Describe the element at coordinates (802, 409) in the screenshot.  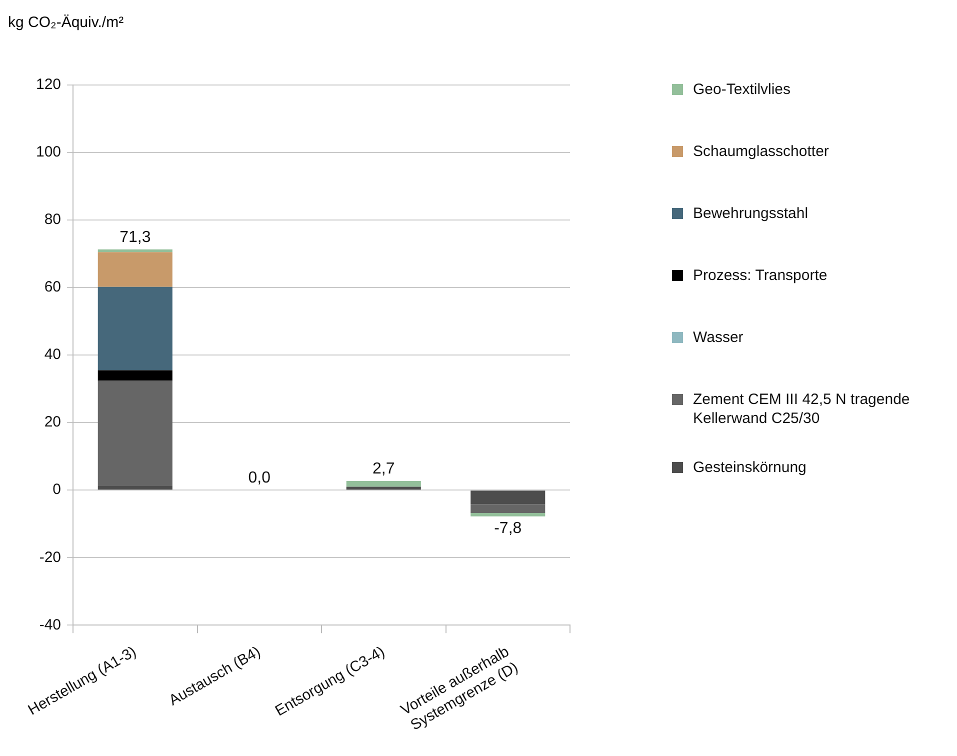
I see `legend-label: Zement CEM III 42,5 N tragende Kellerwand C25/30` at that location.